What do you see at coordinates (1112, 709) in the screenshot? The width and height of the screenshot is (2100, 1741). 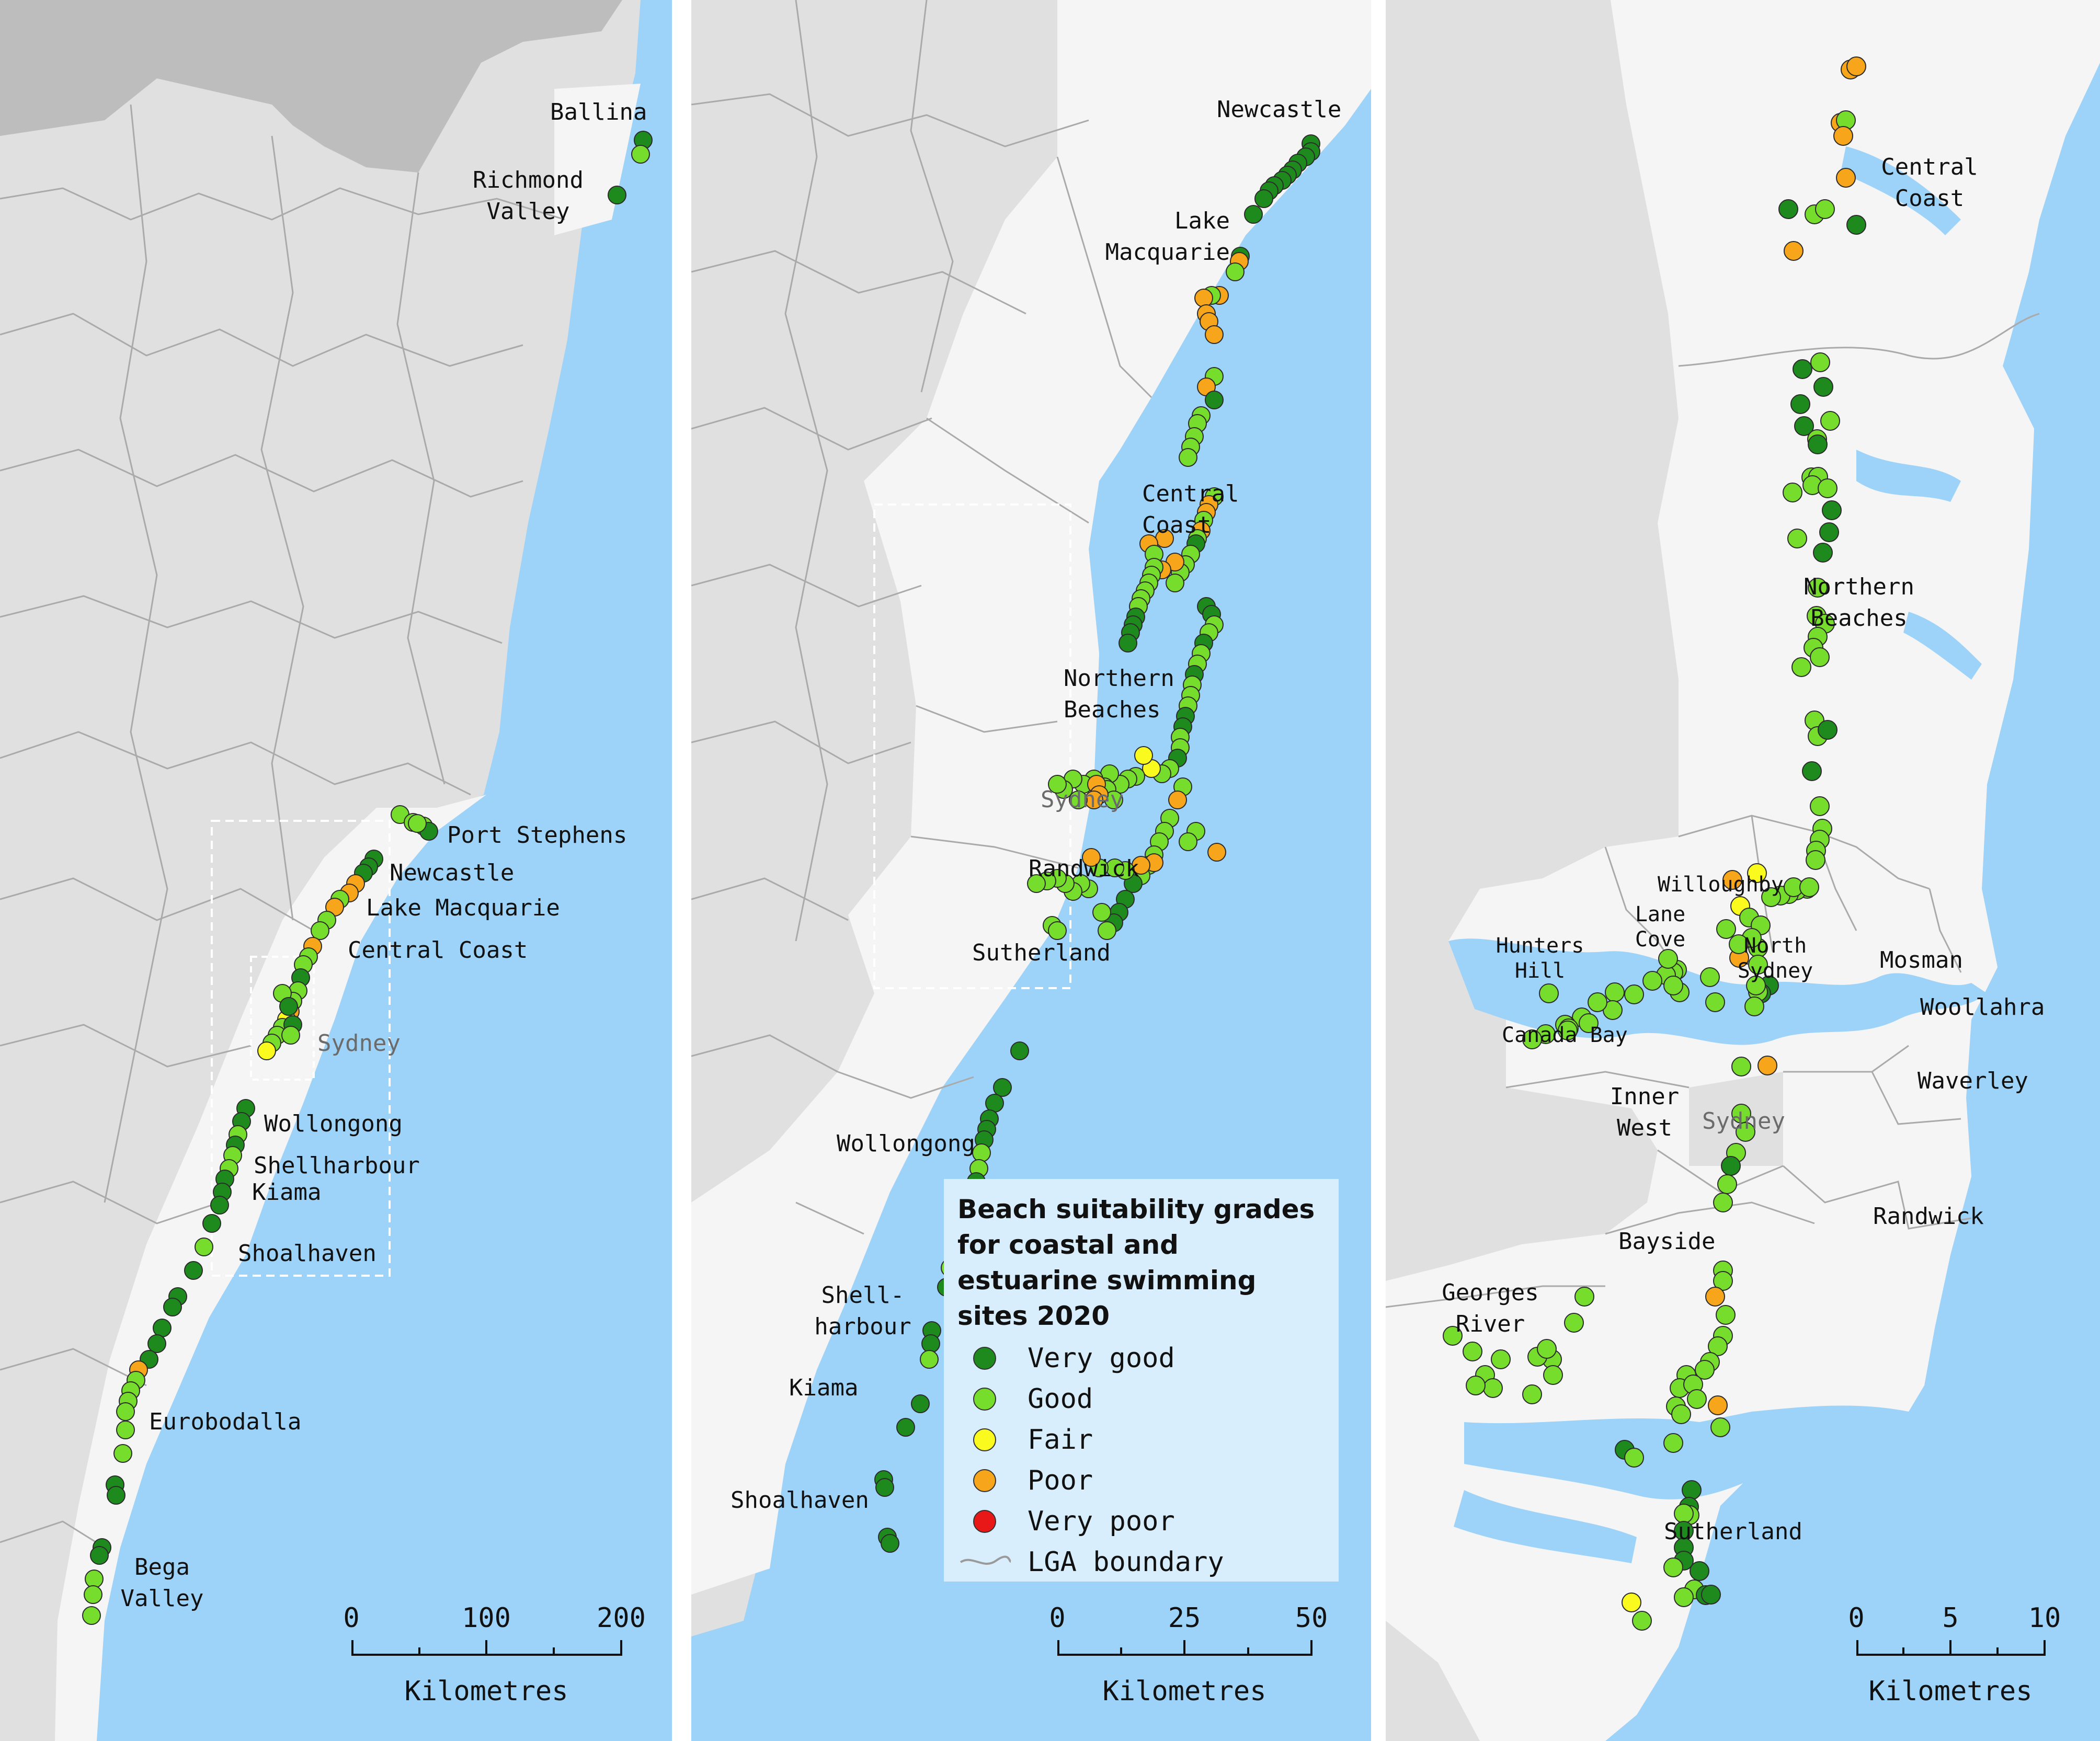 I see `label-line: Beaches` at bounding box center [1112, 709].